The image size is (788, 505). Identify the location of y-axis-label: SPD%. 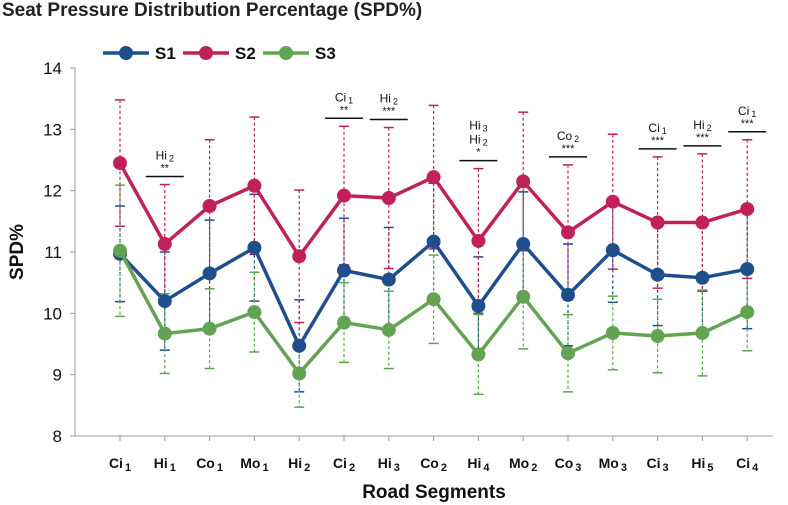
(17, 252).